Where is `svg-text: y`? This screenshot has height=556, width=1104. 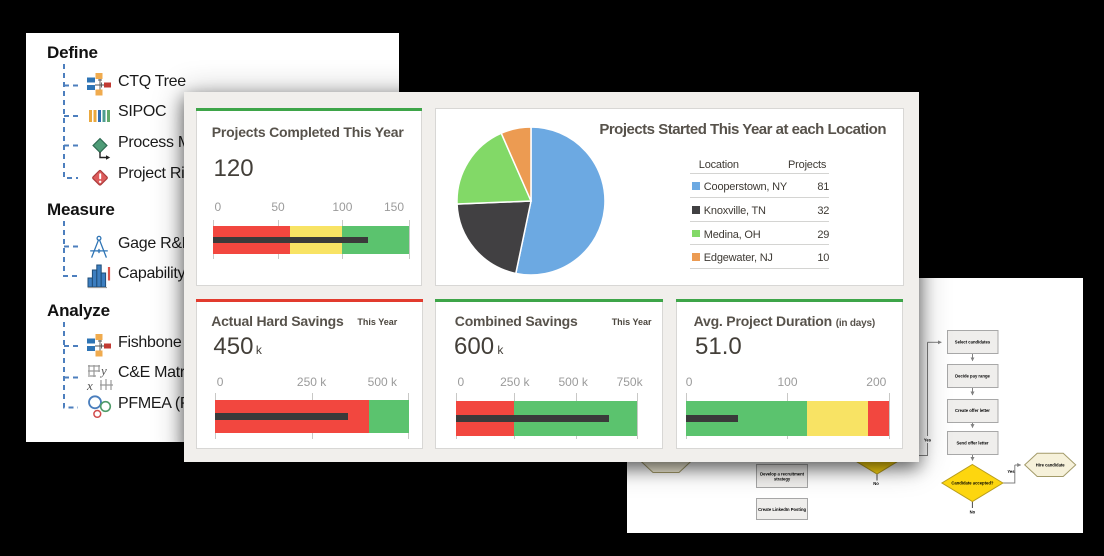 svg-text: y is located at coordinates (103, 370).